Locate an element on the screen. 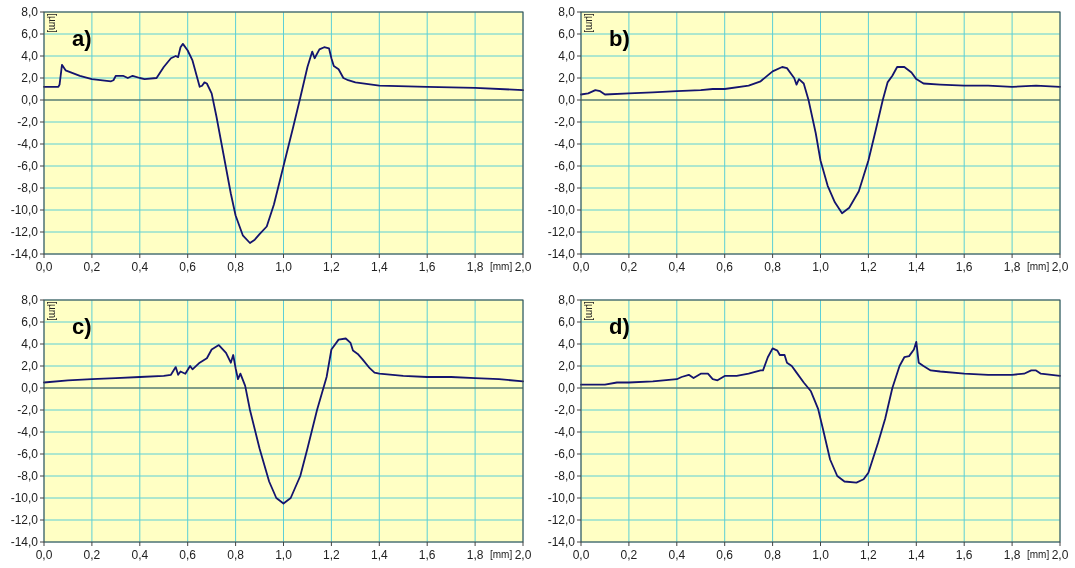  text: b) is located at coordinates (619, 38).